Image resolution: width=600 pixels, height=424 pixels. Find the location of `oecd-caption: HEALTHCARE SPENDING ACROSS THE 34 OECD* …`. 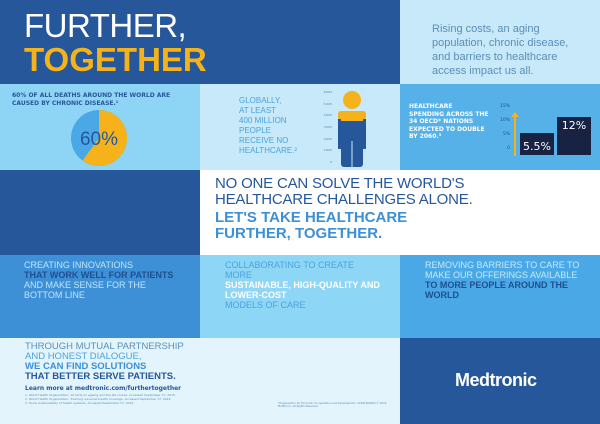

oecd-caption: HEALTHCARE SPENDING ACROSS THE 34 OECD* … is located at coordinates (449, 121).